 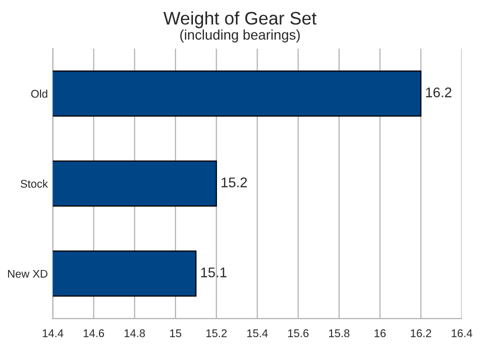 What do you see at coordinates (34, 184) in the screenshot?
I see `y-tick-label: Stock` at bounding box center [34, 184].